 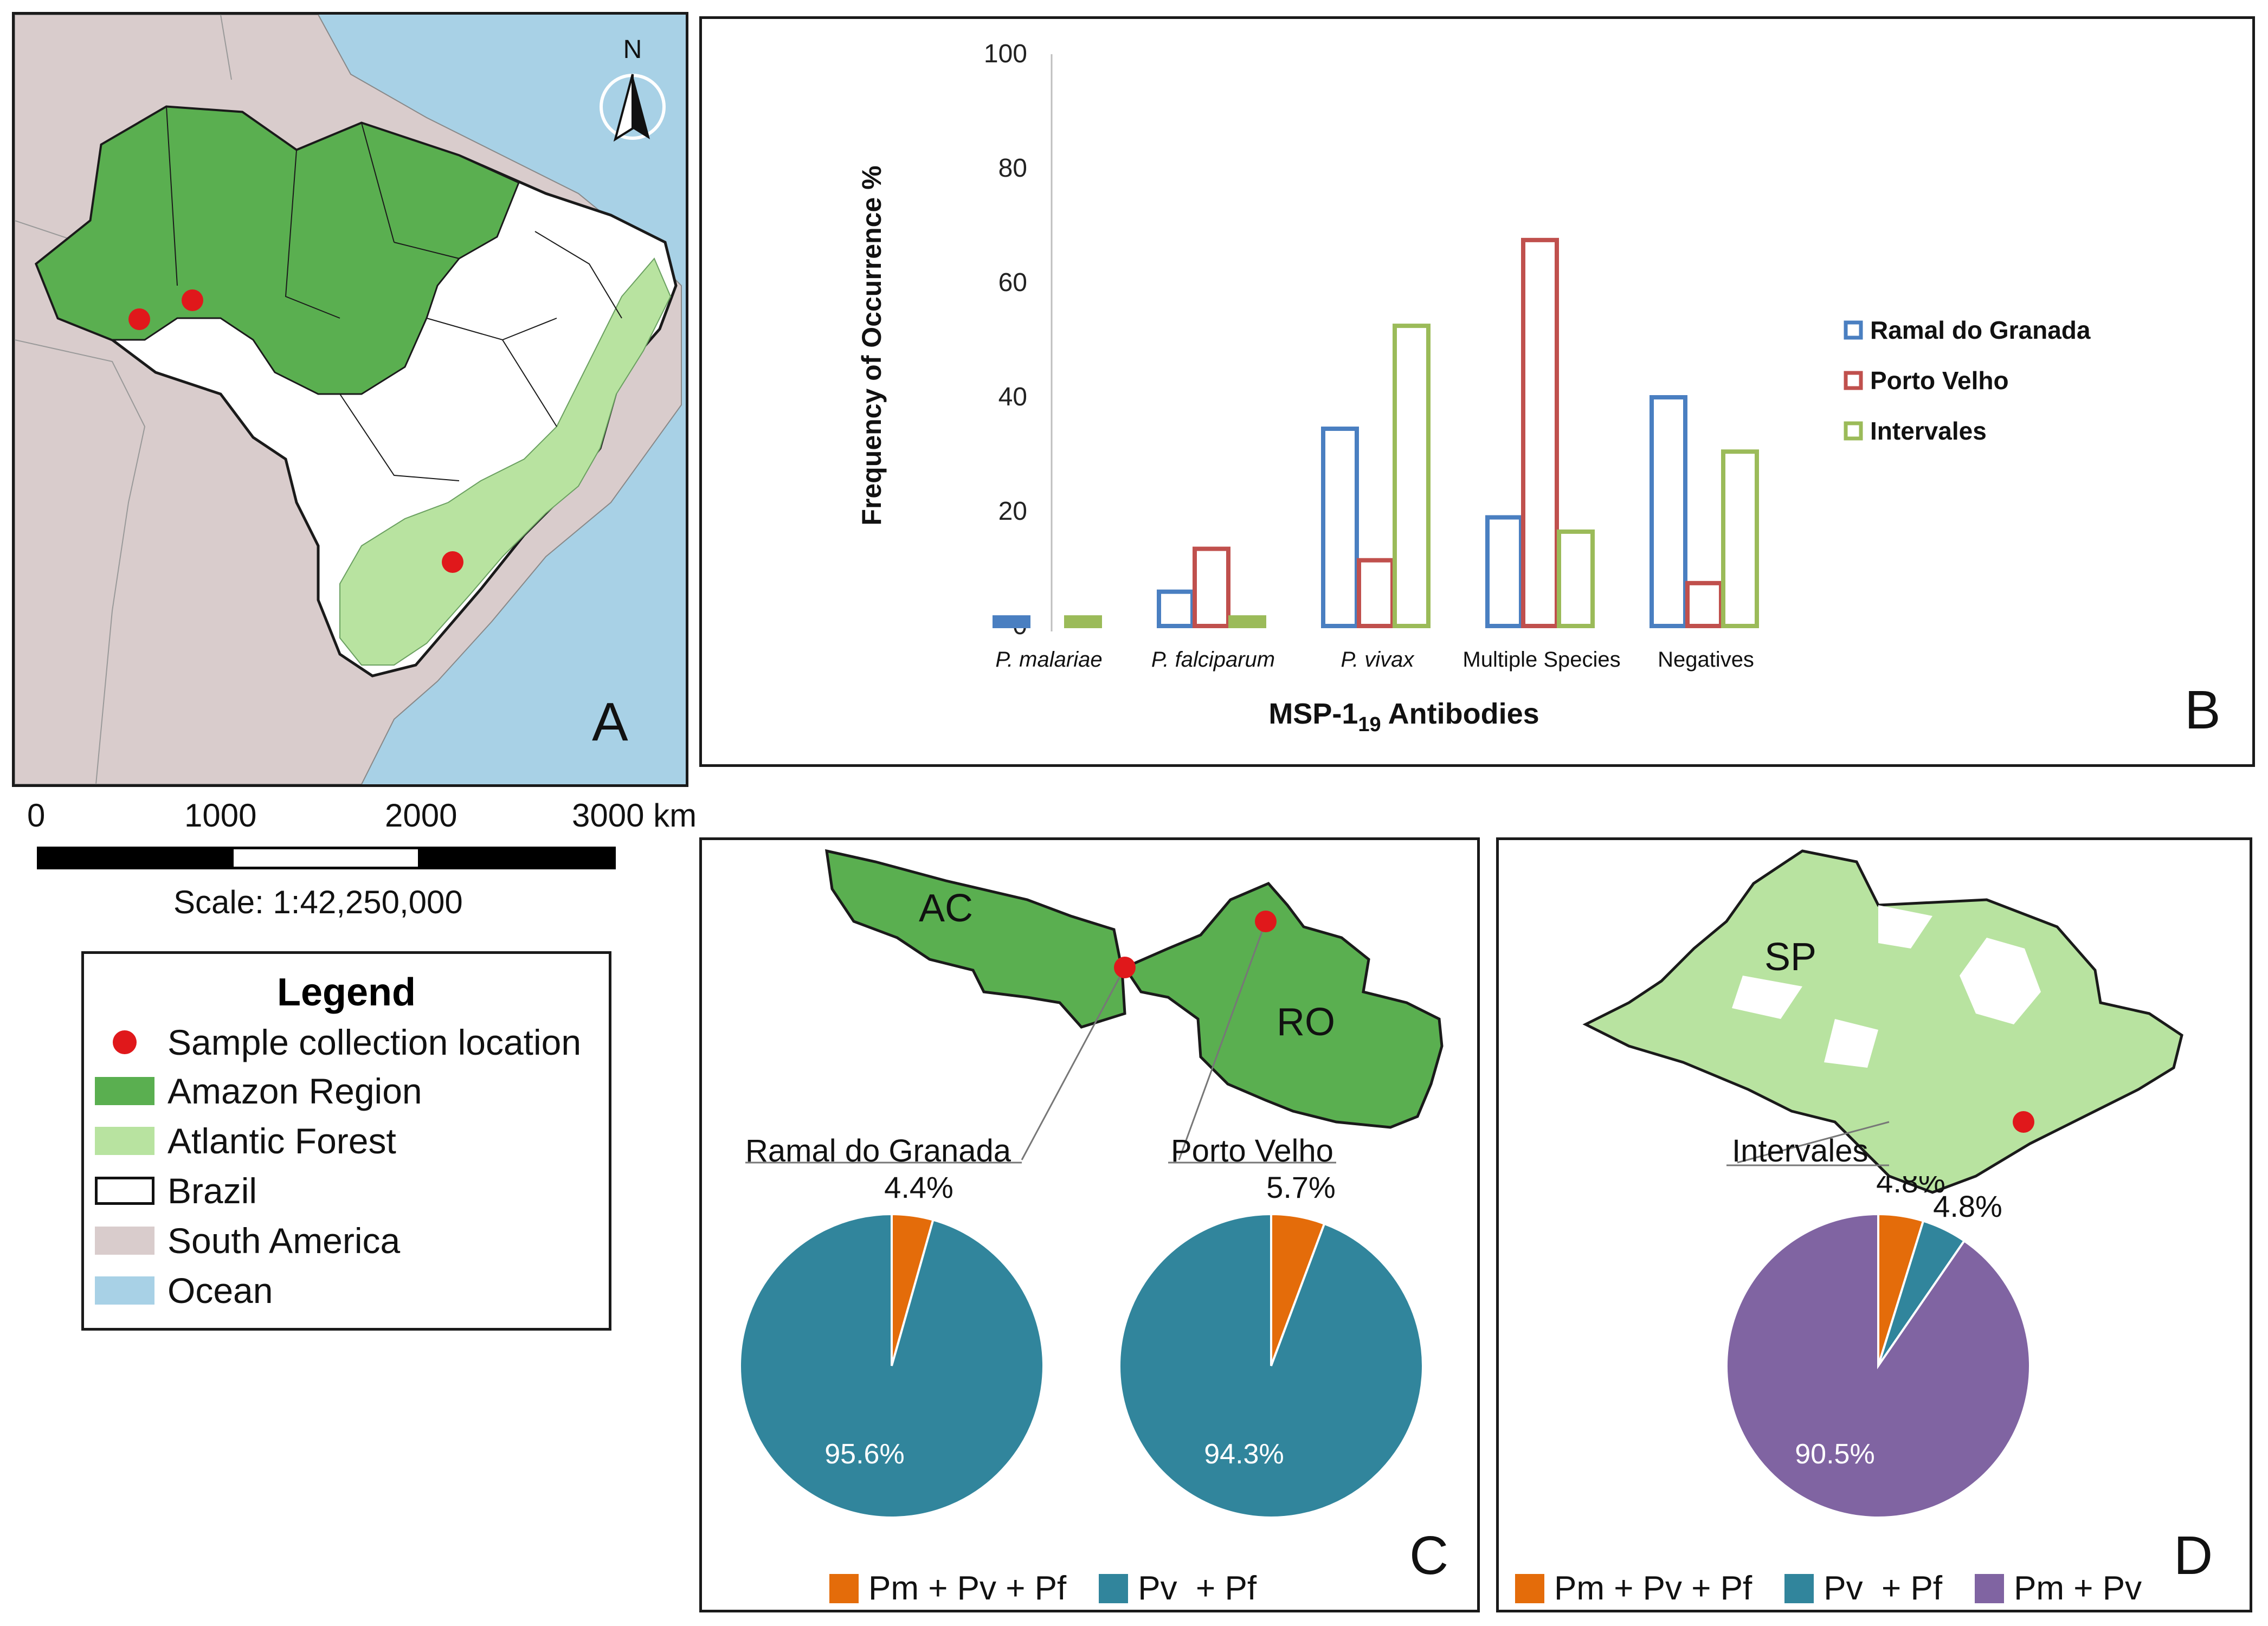 I want to click on y-tick-label: 20, so click(x=1012, y=512).